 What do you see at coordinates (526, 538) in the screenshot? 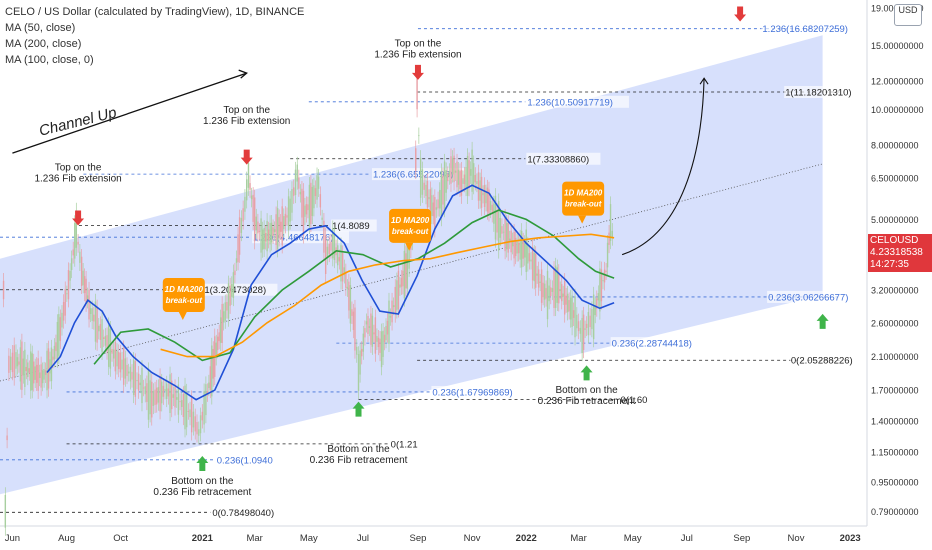
I see `time-axis-tick-label: 2022` at bounding box center [526, 538].